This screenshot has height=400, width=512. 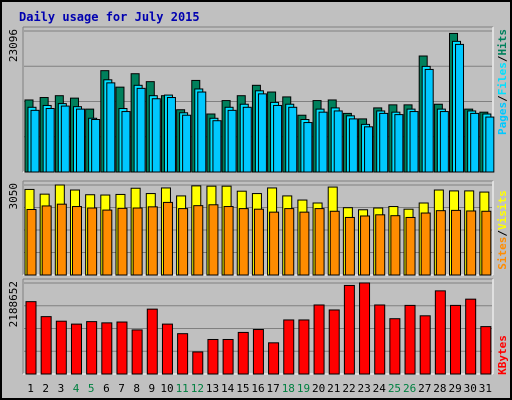 I want to click on x-tick-label-day-13: 13, so click(x=212, y=388).